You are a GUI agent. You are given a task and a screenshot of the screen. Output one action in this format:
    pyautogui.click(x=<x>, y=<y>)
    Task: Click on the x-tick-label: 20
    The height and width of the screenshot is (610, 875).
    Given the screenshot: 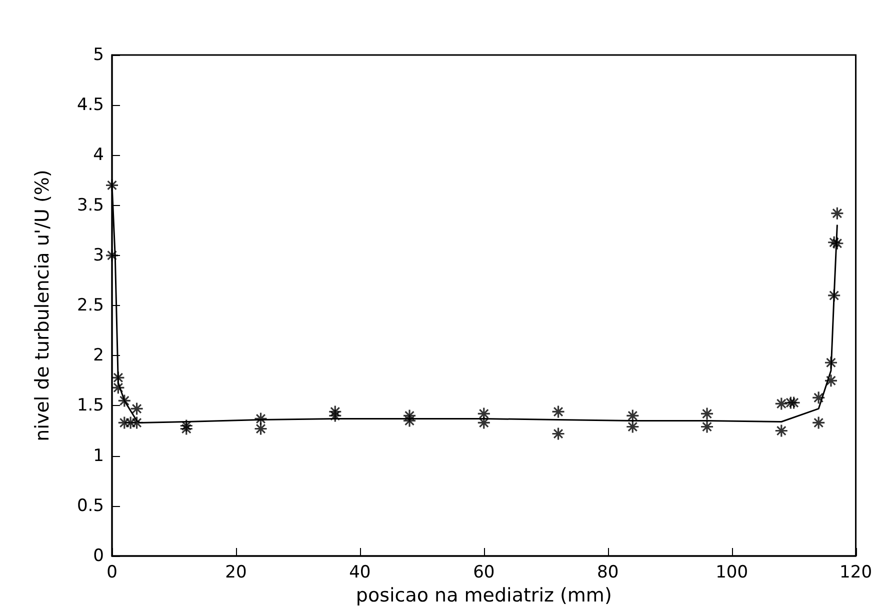 What is the action you would take?
    pyautogui.click(x=236, y=572)
    